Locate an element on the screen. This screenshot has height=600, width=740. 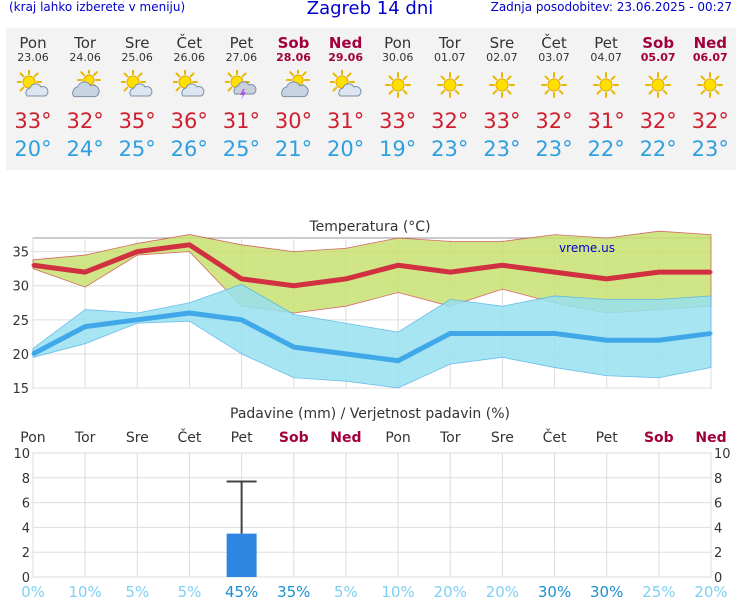
probability-label: 10% is located at coordinates (397, 591).